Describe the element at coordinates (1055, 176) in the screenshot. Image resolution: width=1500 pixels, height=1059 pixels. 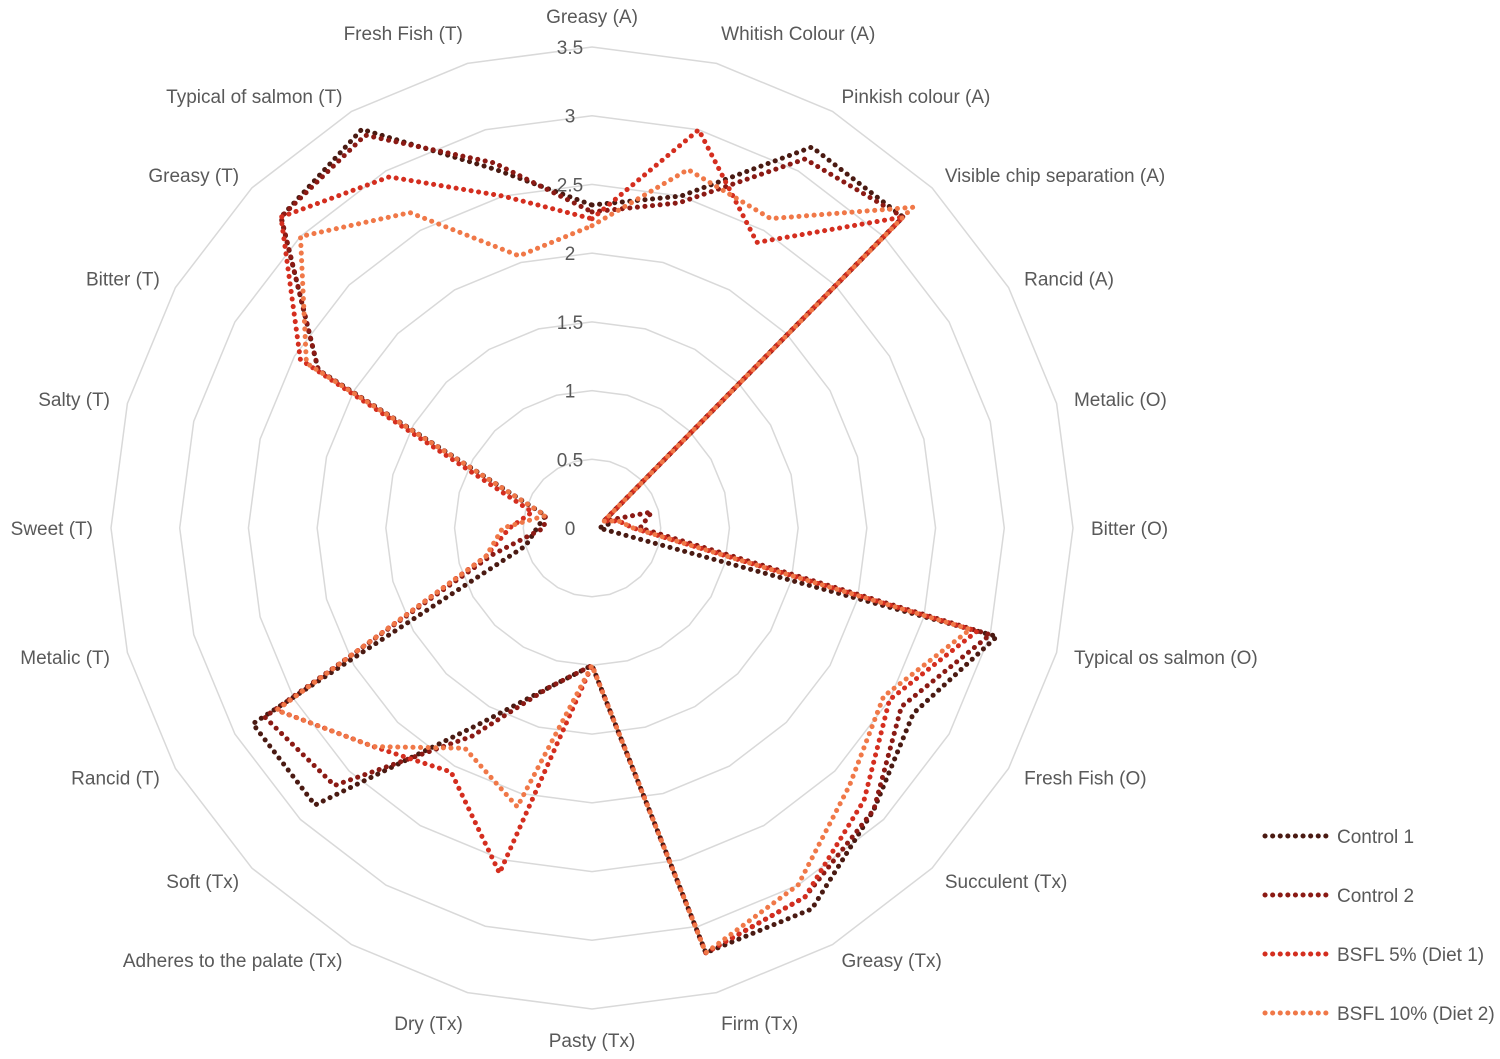
I see `category-label: Visible chip separation (A)` at that location.